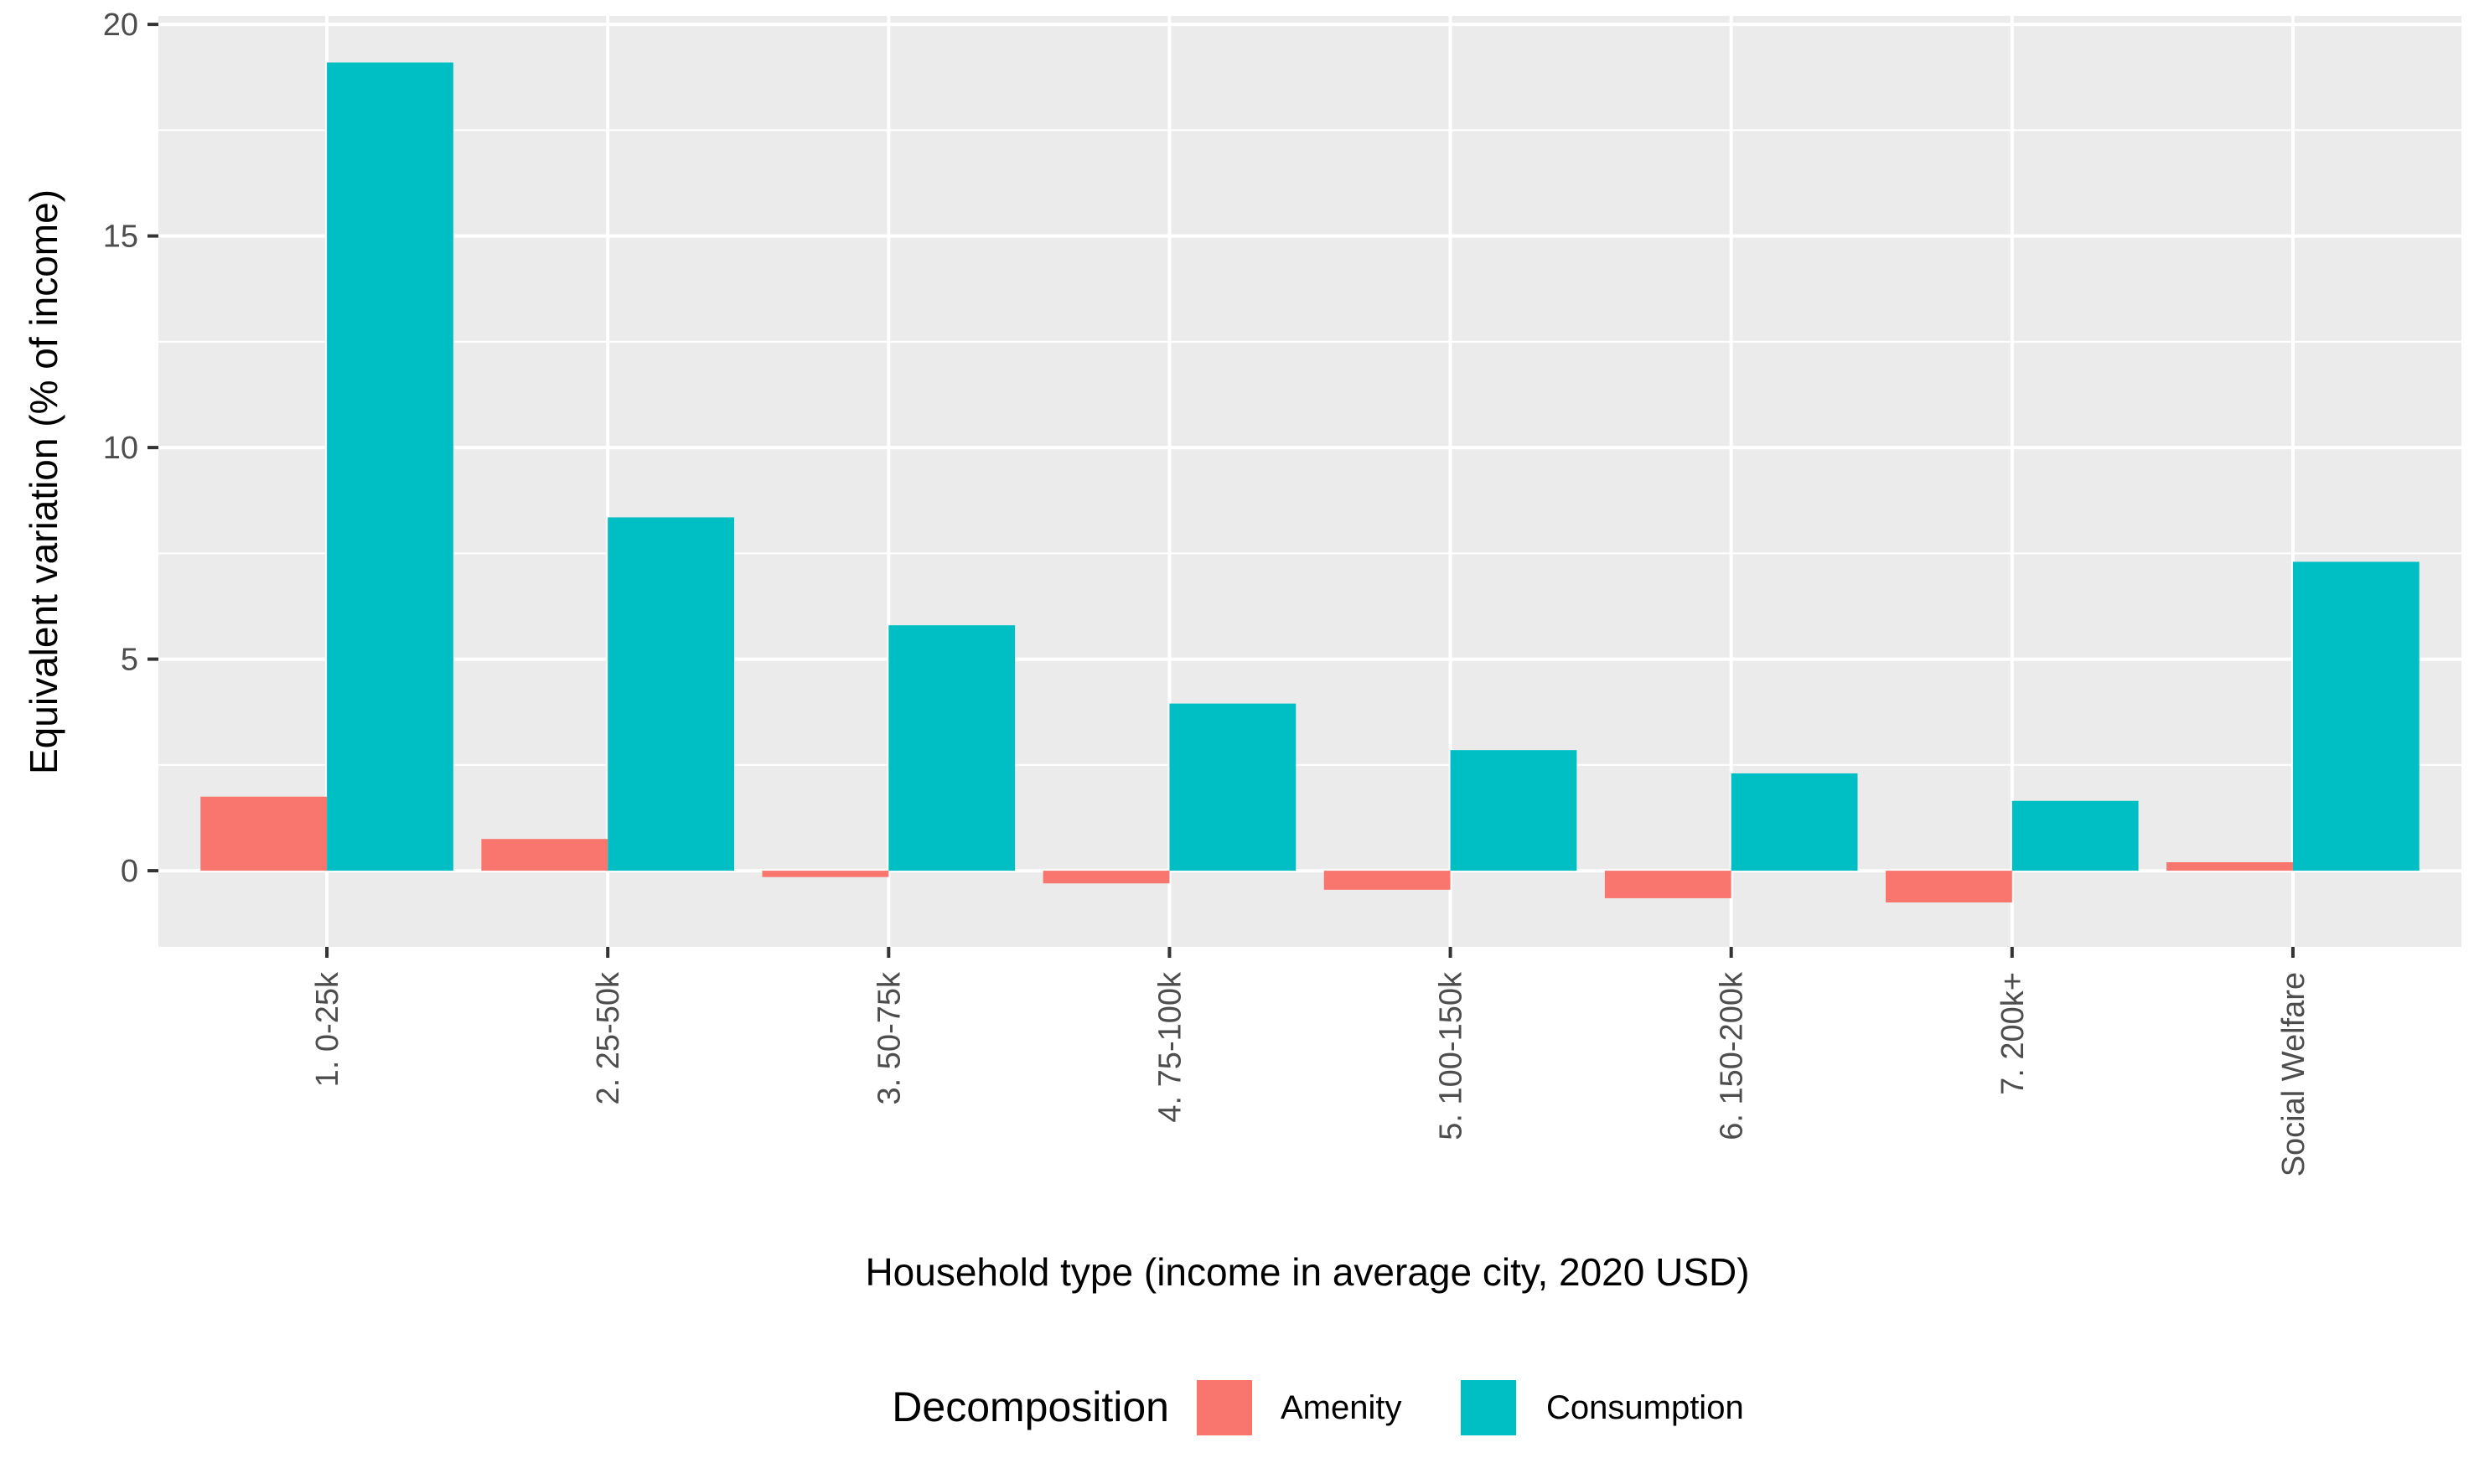 Image resolution: width=2474 pixels, height=1484 pixels. What do you see at coordinates (1170, 1047) in the screenshot?
I see `x-tick-label: 4. 75-100k` at bounding box center [1170, 1047].